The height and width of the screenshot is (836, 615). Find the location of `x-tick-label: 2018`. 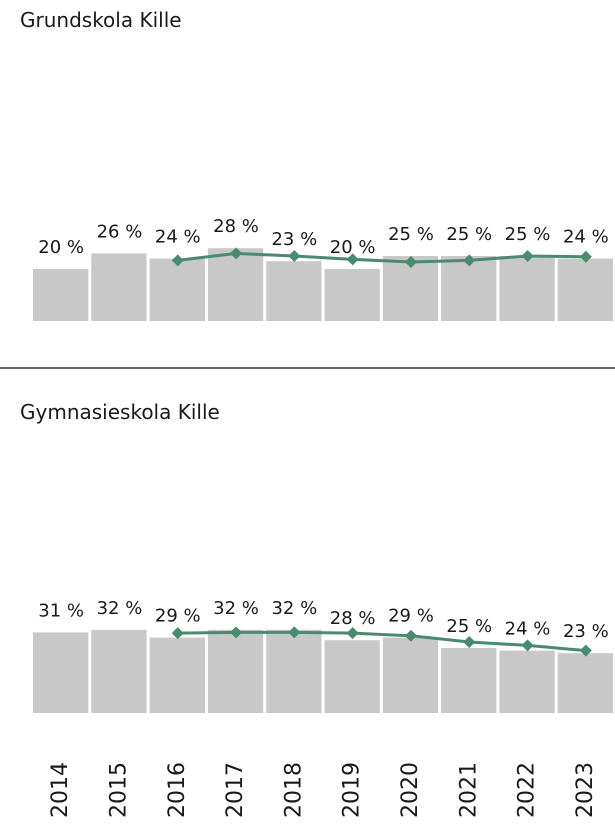

x-tick-label: 2018 is located at coordinates (293, 790).